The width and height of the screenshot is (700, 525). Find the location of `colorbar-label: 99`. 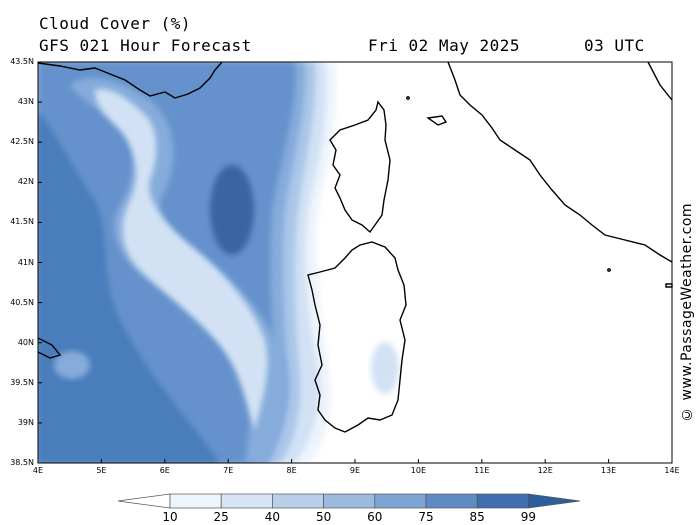

colorbar-label: 99 is located at coordinates (528, 517).